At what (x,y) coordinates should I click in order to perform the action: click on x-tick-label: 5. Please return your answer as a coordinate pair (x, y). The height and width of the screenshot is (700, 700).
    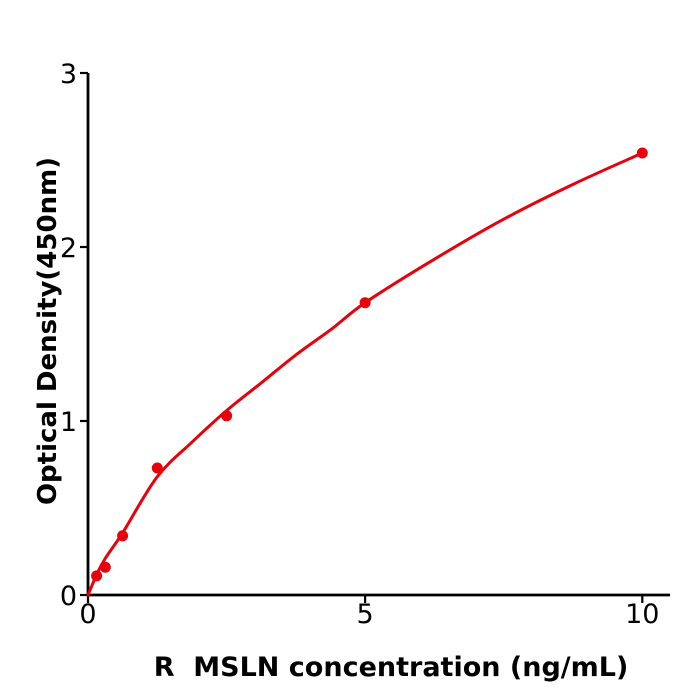
    Looking at the image, I should click on (365, 614).